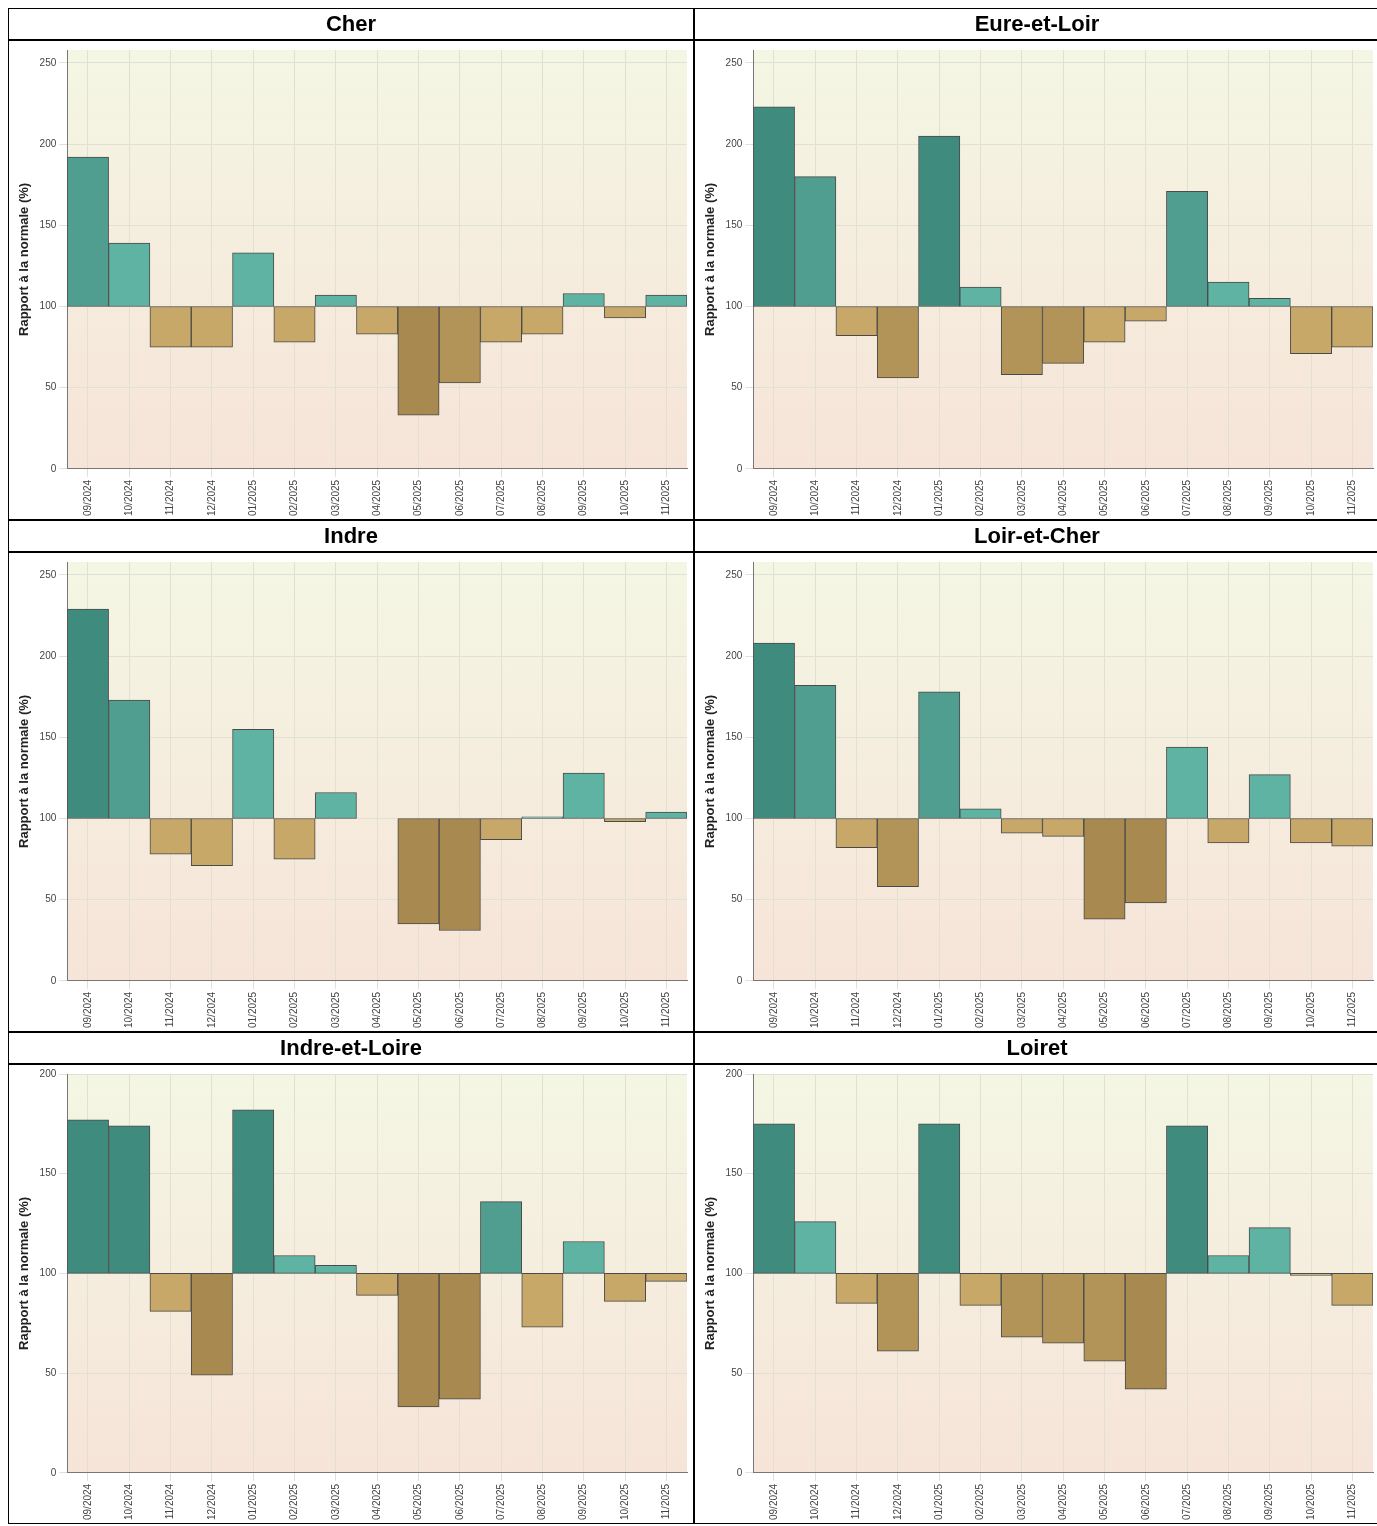 The image size is (1377, 1526). I want to click on chart-title: Indre-et-Loire, so click(351, 1049).